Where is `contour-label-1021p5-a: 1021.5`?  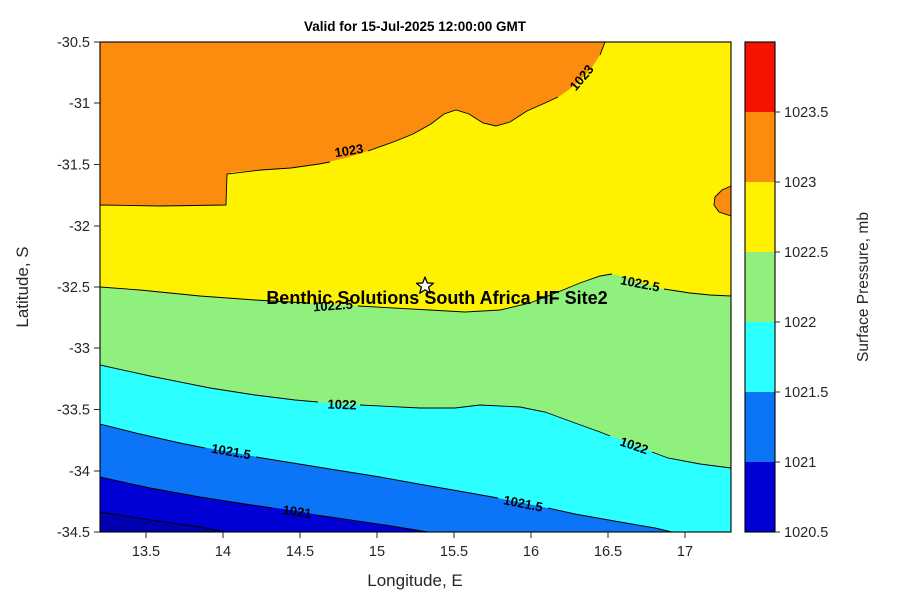
contour-label-1021p5-a: 1021.5 is located at coordinates (231, 452).